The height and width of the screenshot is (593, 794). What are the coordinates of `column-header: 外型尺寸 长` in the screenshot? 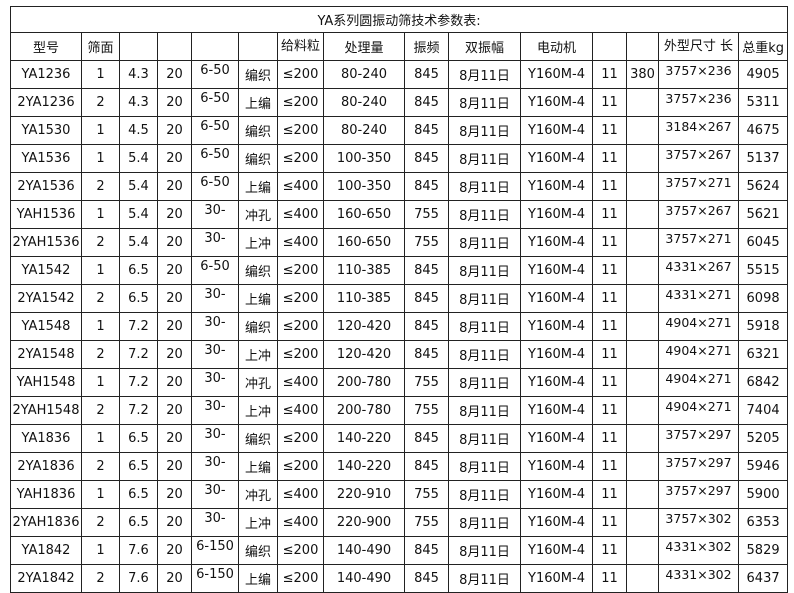 It's located at (698, 46).